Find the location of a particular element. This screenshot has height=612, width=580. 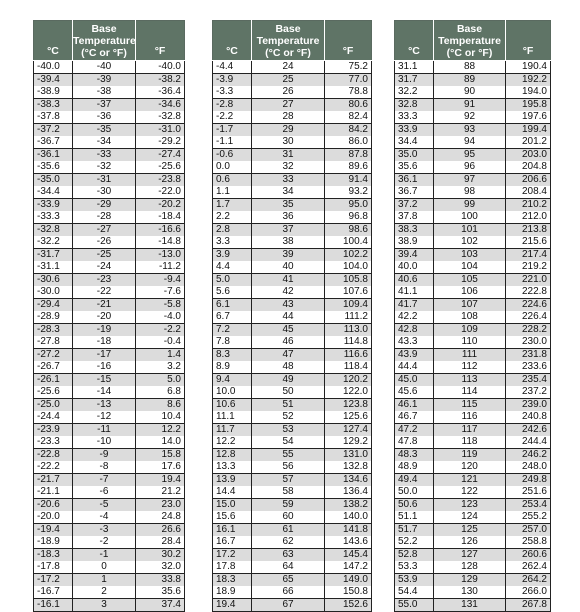

base-cell: -33 is located at coordinates (104, 154).